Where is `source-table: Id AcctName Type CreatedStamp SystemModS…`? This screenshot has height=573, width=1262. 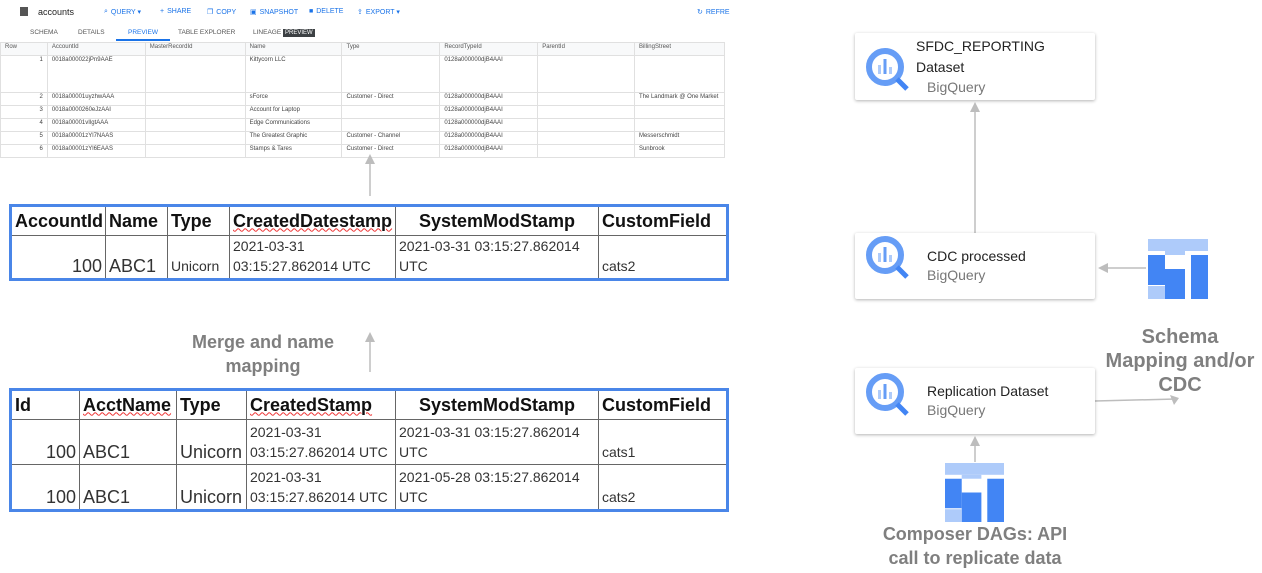 source-table: Id AcctName Type CreatedStamp SystemModS… is located at coordinates (369, 450).